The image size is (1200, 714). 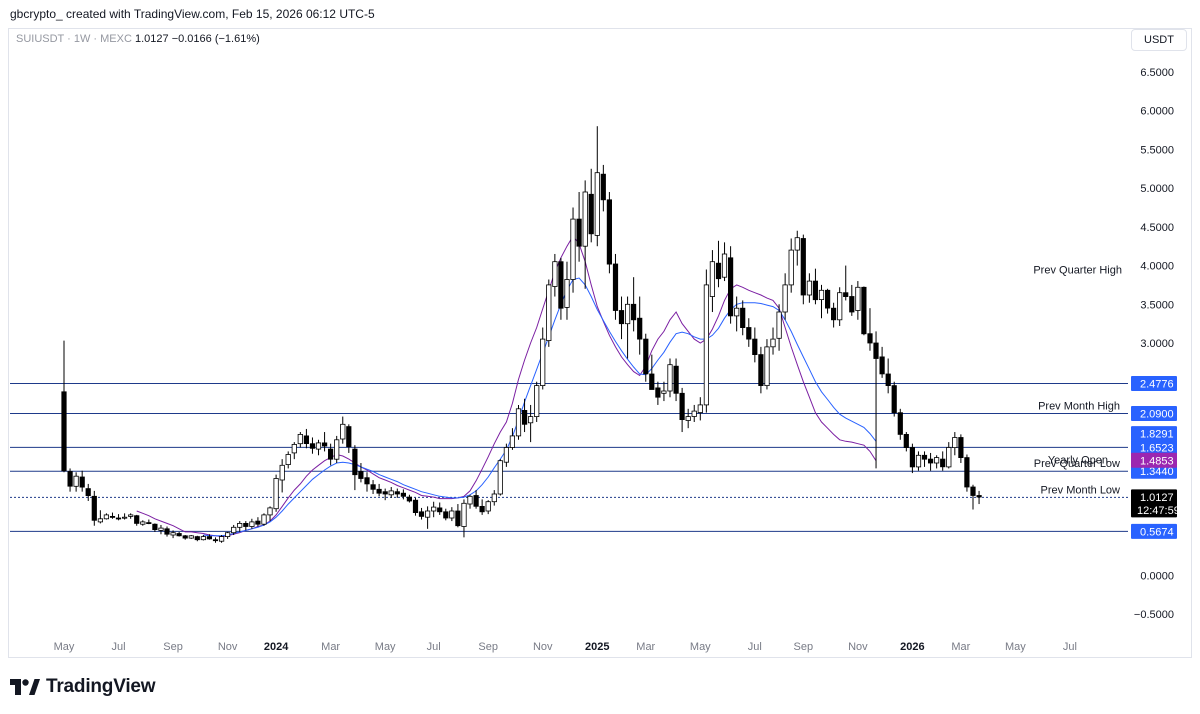 What do you see at coordinates (1157, 384) in the screenshot?
I see `level-0-tag-text: 2.4776` at bounding box center [1157, 384].